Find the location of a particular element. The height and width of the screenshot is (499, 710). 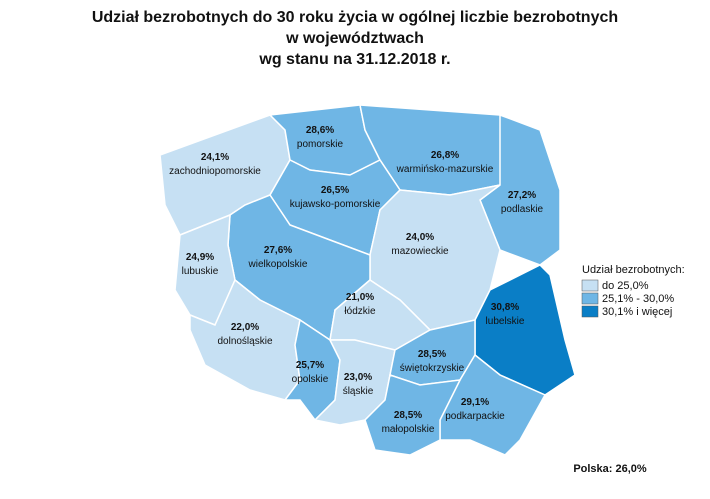

value-label: 24,9% is located at coordinates (200, 257).